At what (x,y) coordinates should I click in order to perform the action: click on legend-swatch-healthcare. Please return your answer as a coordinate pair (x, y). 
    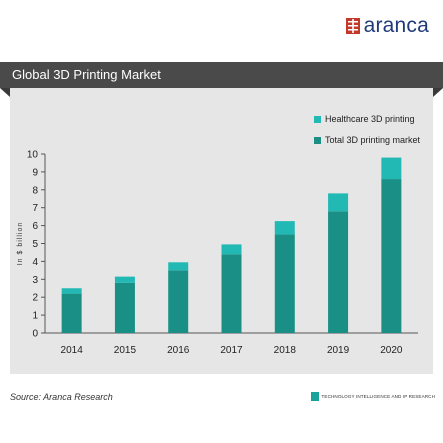
    Looking at the image, I should click on (317, 119).